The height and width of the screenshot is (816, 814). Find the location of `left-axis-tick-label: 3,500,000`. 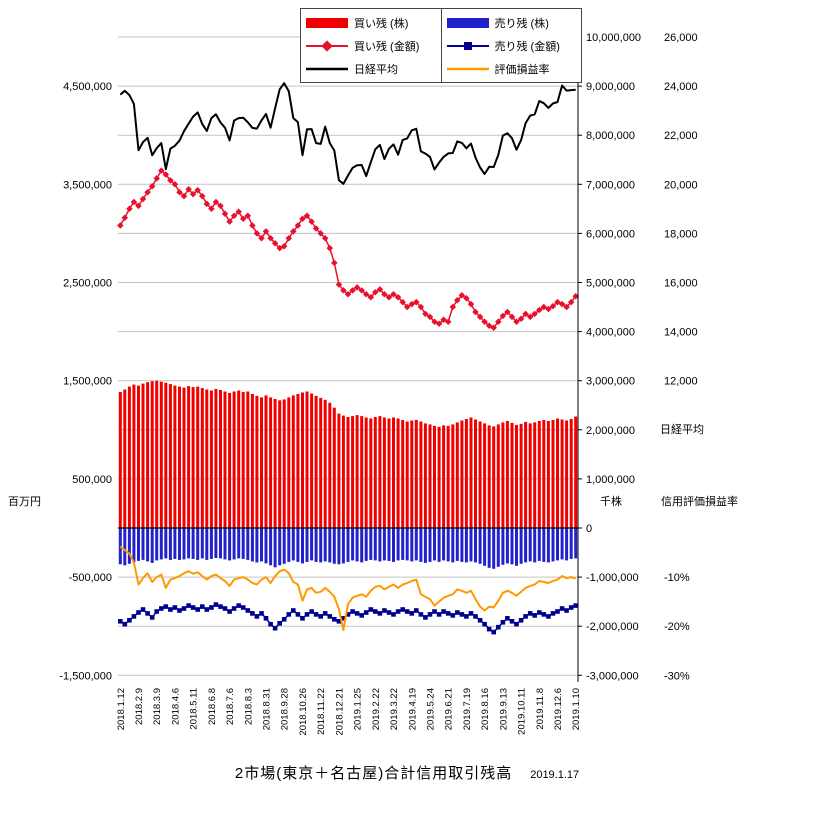

left-axis-tick-label: 3,500,000 is located at coordinates (87, 185).